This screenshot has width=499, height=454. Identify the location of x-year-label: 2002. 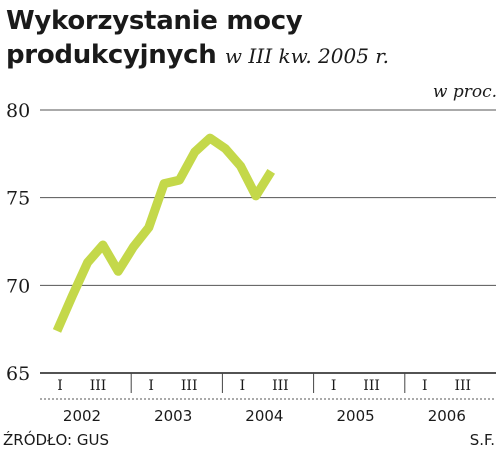
(82, 416).